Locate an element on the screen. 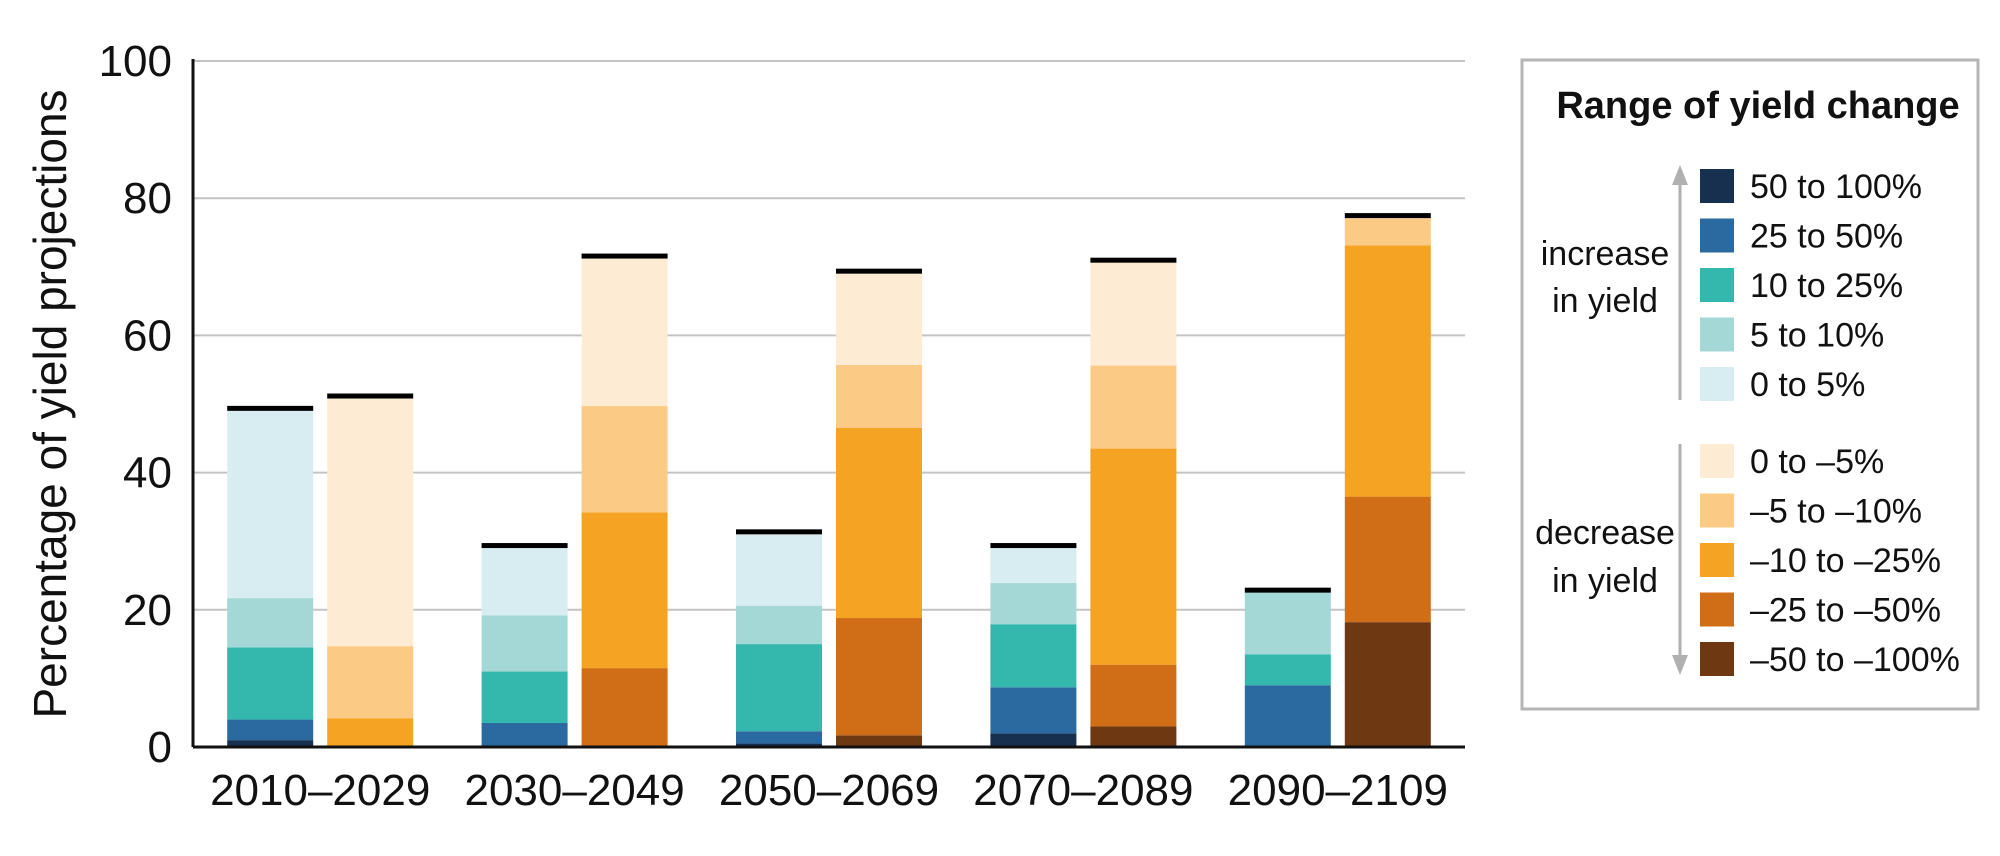 This screenshot has height=856, width=2000. legend-swatch-increase-5-to-10pct is located at coordinates (1717, 334).